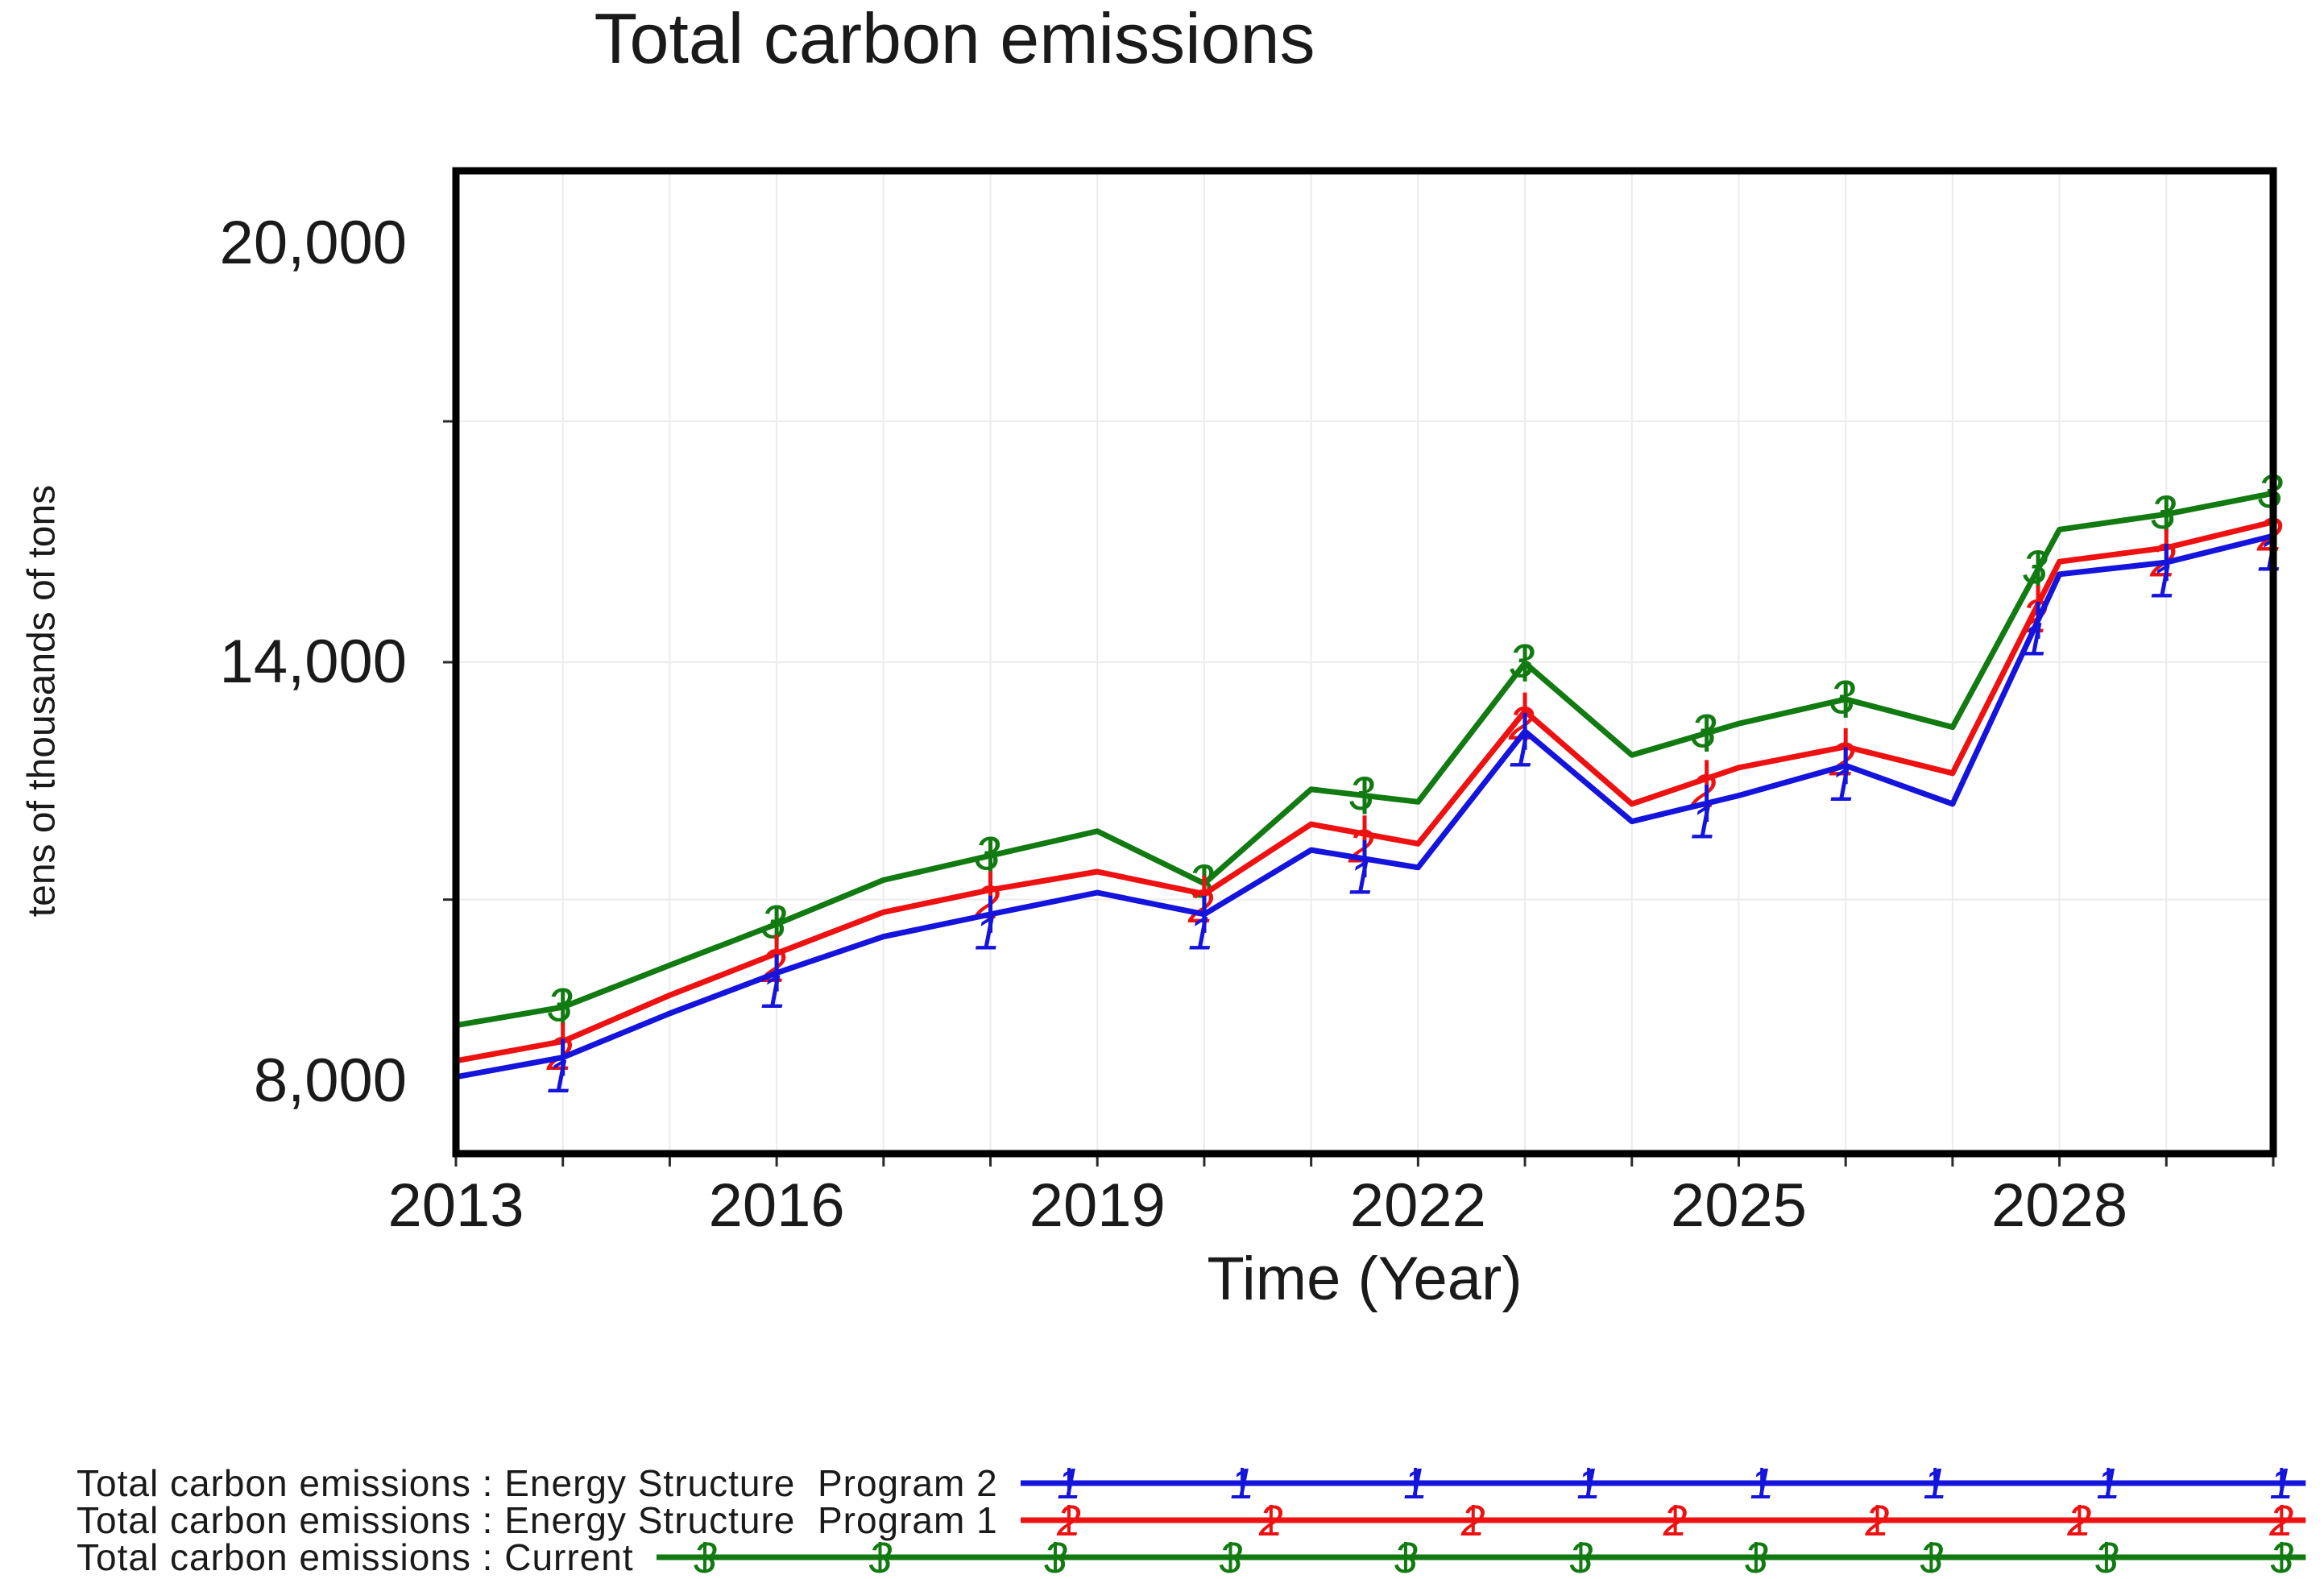 This screenshot has width=2324, height=1579. I want to click on x-tick-label: 2025, so click(1739, 1205).